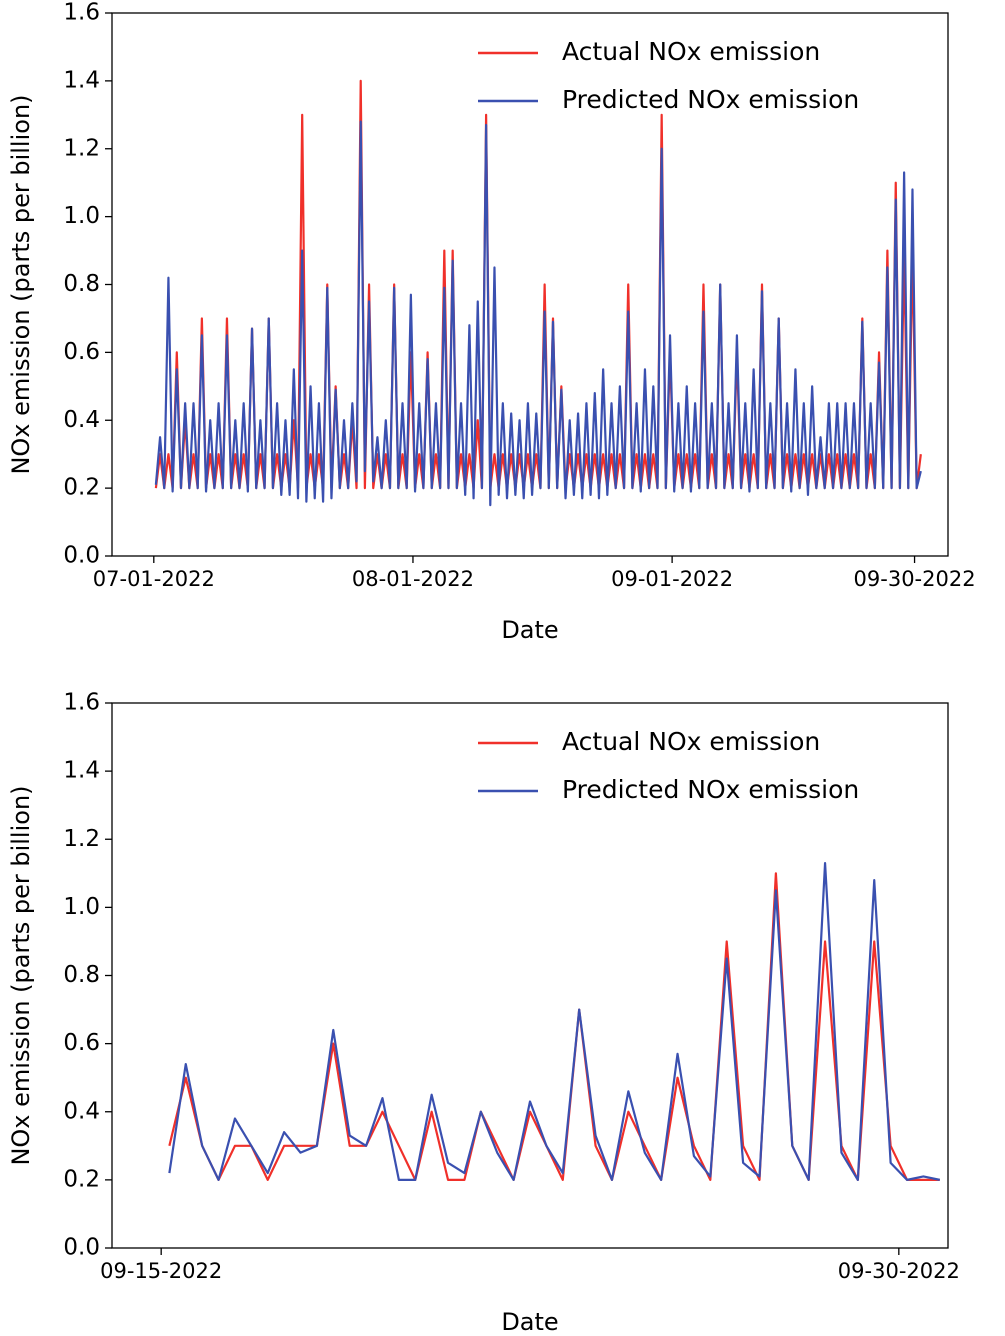 Image resolution: width=1005 pixels, height=1336 pixels. What do you see at coordinates (161, 1271) in the screenshot?
I see `x-tick-label: 09-15-2022` at bounding box center [161, 1271].